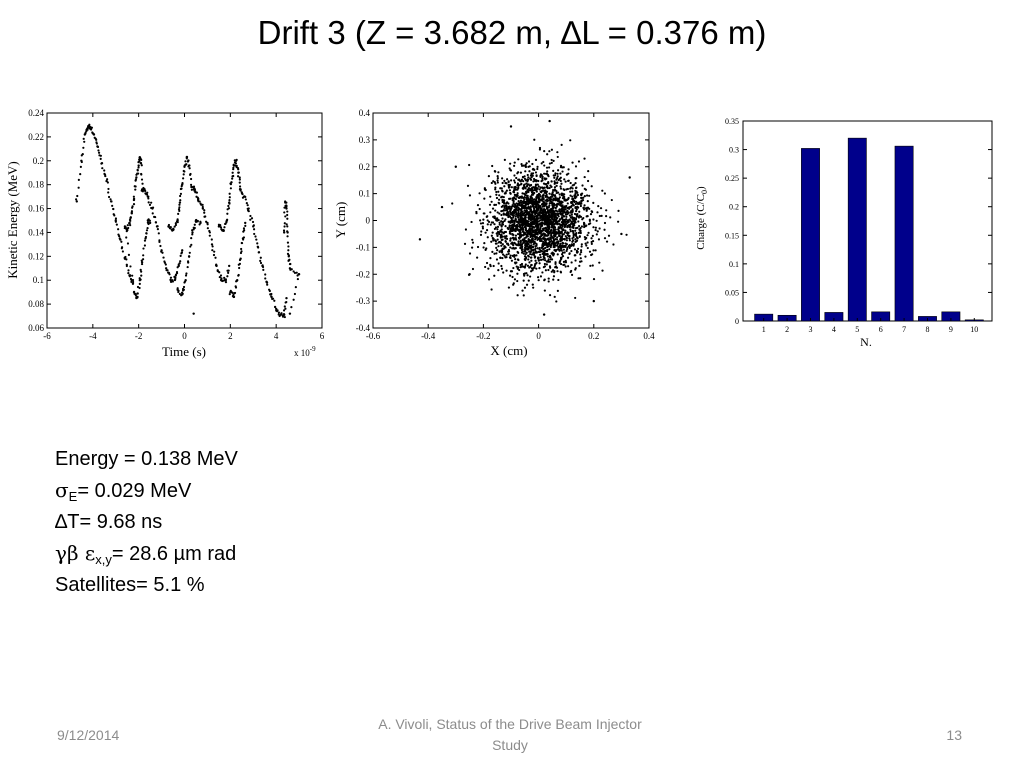  What do you see at coordinates (184, 351) in the screenshot?
I see `chart1-xlabel: Time (s)` at bounding box center [184, 351].